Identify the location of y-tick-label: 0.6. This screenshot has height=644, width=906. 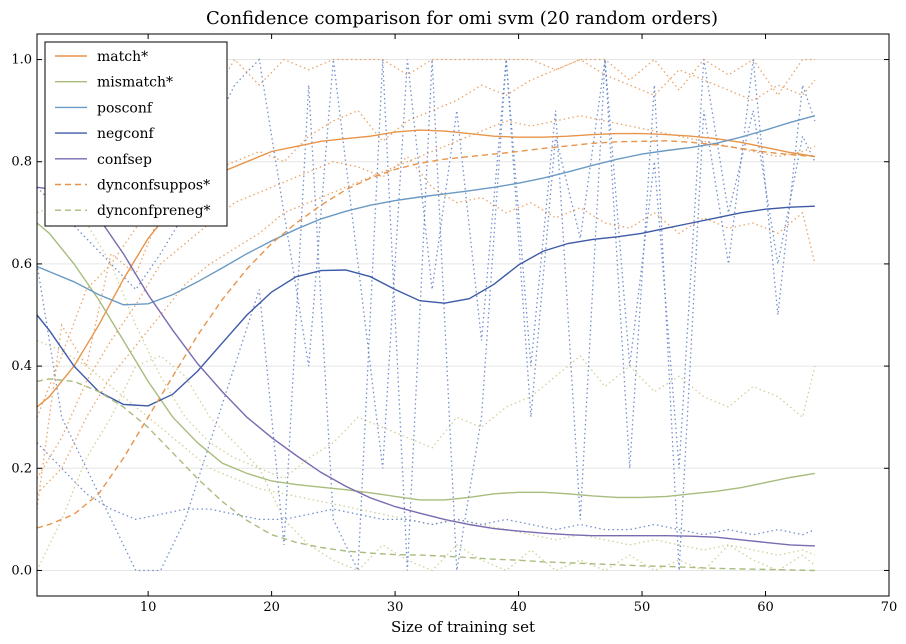
(21, 264).